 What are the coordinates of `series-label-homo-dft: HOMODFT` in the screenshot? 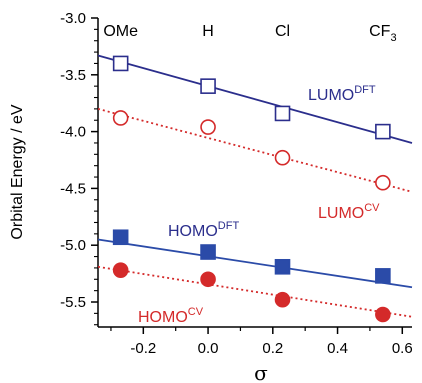 It's located at (203, 230).